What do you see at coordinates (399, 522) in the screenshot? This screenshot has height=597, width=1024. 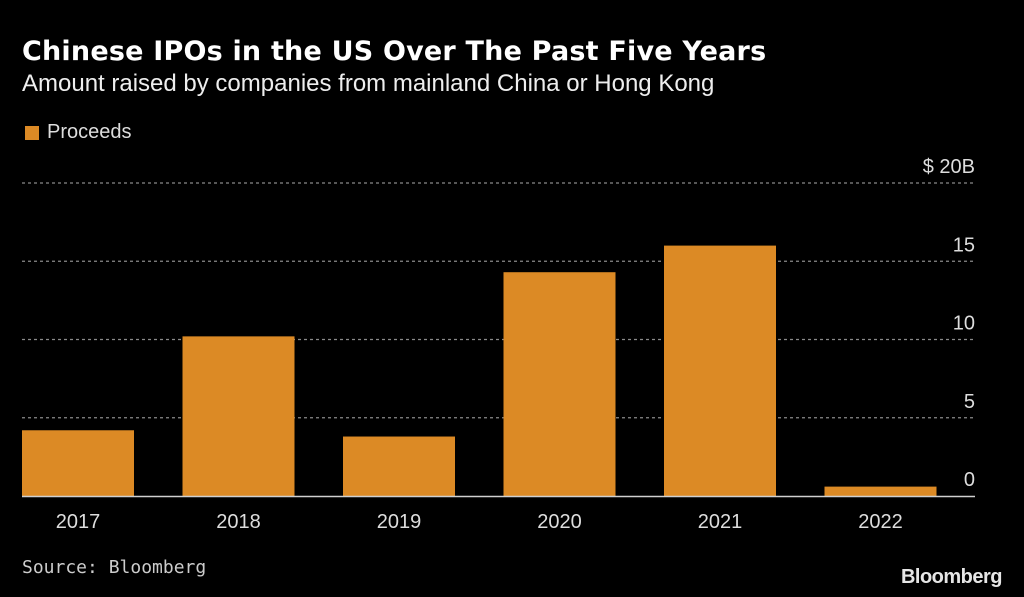 I see `x-tick-label: 2019` at bounding box center [399, 522].